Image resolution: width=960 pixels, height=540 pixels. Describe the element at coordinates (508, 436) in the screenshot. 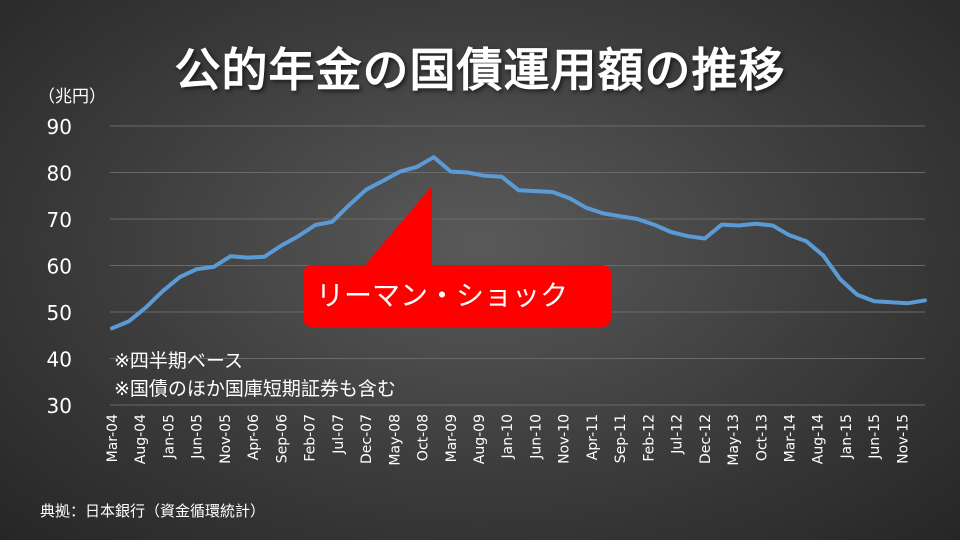

I see `x-tick-label: Jan-10` at that location.